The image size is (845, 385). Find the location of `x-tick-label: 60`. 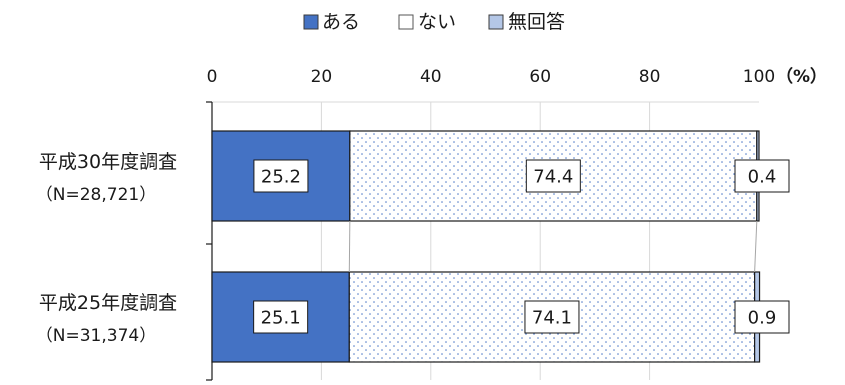

x-tick-label: 60 is located at coordinates (540, 77).